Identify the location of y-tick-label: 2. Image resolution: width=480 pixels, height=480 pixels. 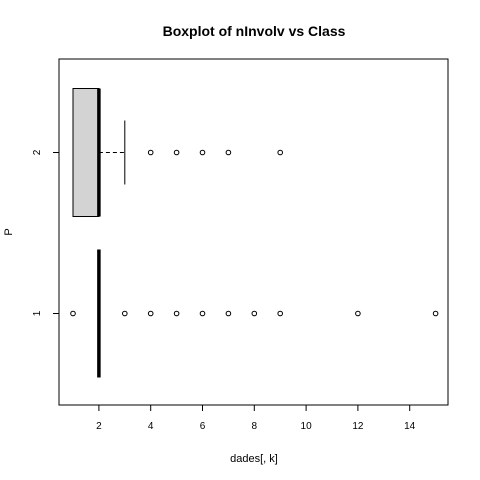
(37, 152).